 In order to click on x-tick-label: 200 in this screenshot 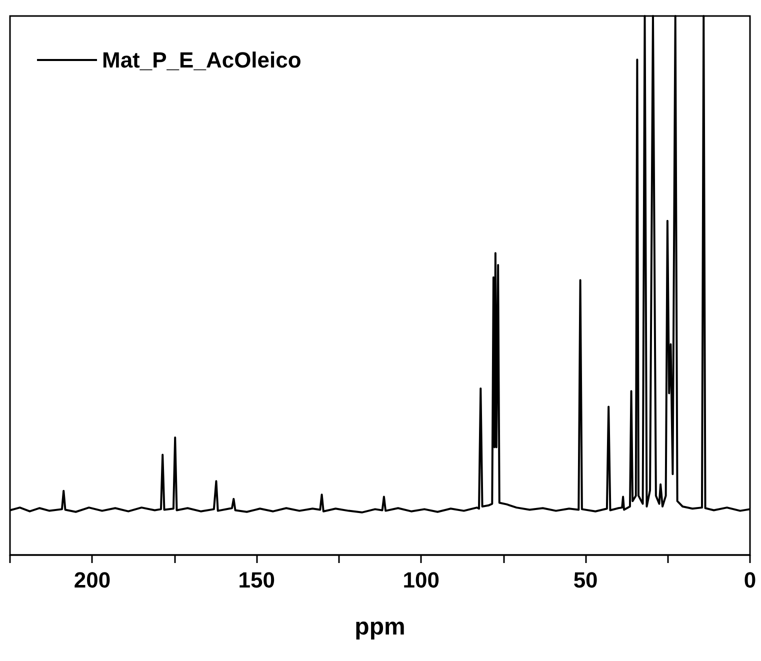, I will do `click(92, 580)`.